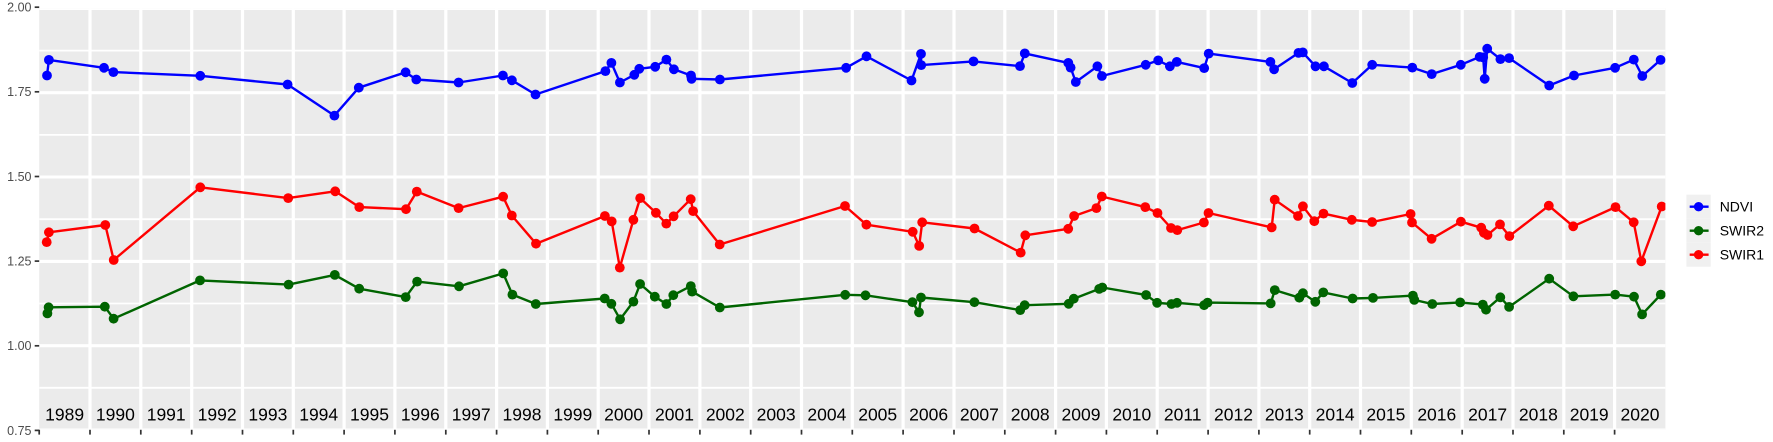 This screenshot has height=442, width=1773. Describe the element at coordinates (522, 415) in the screenshot. I see `svg-text: 1998` at that location.